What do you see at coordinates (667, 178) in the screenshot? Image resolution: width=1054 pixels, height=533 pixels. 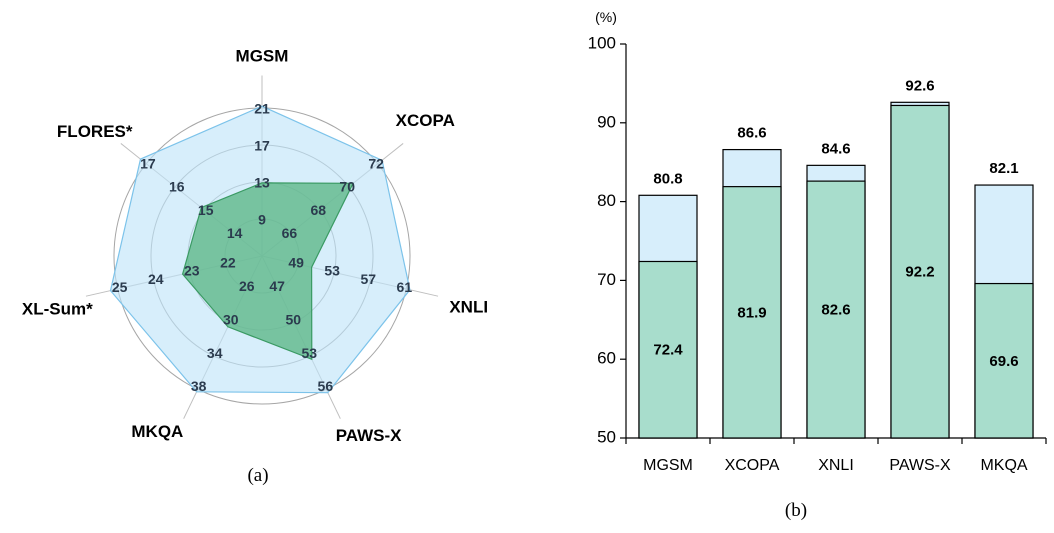 I see `bar-total-label: 80.8` at bounding box center [667, 178].